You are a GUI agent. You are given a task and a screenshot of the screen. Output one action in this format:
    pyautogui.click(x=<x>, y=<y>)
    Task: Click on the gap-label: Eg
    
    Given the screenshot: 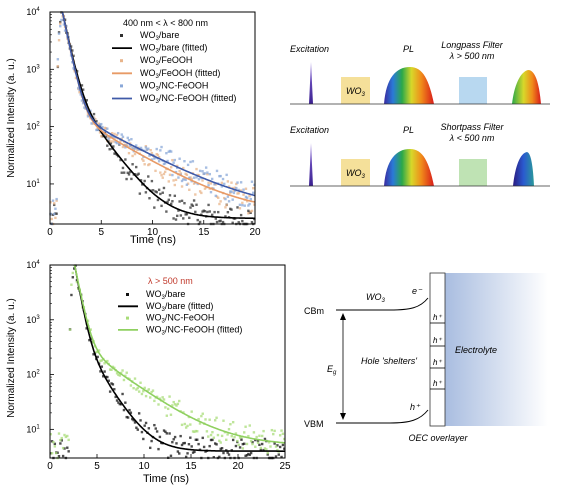 What is the action you would take?
    pyautogui.click(x=332, y=370)
    